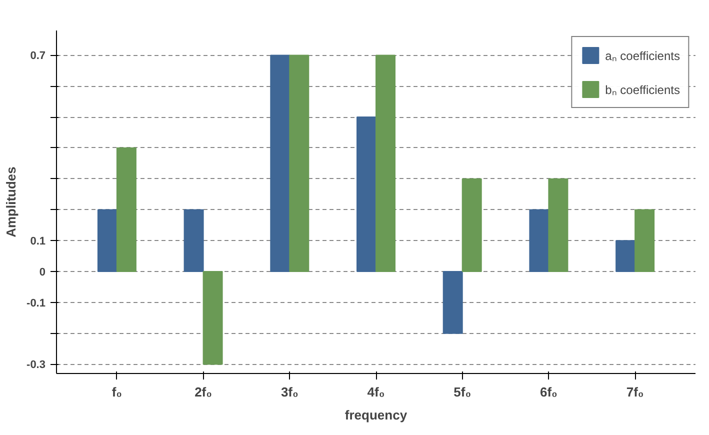 The height and width of the screenshot is (435, 709). Describe the element at coordinates (289, 392) in the screenshot. I see `x-tick-label: 3f₀` at that location.